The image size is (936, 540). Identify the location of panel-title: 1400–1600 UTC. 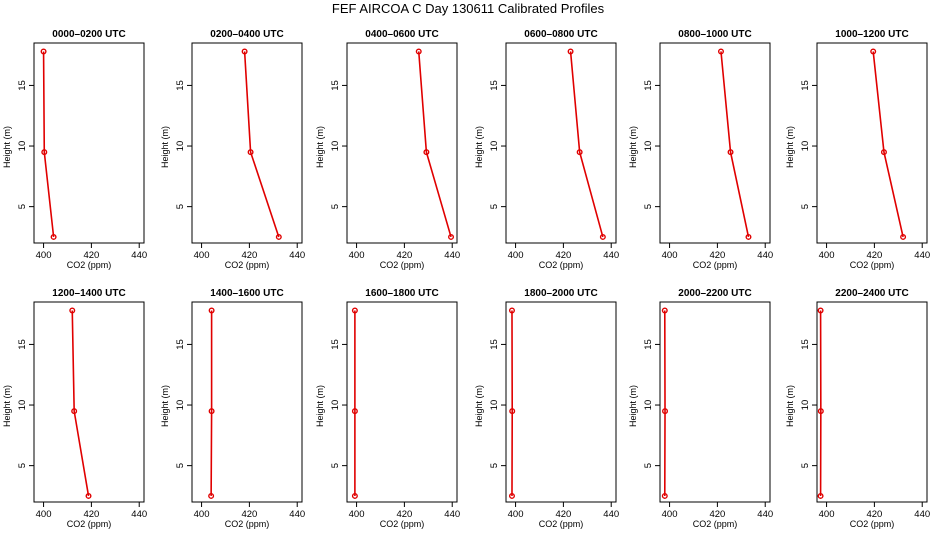
(246, 293).